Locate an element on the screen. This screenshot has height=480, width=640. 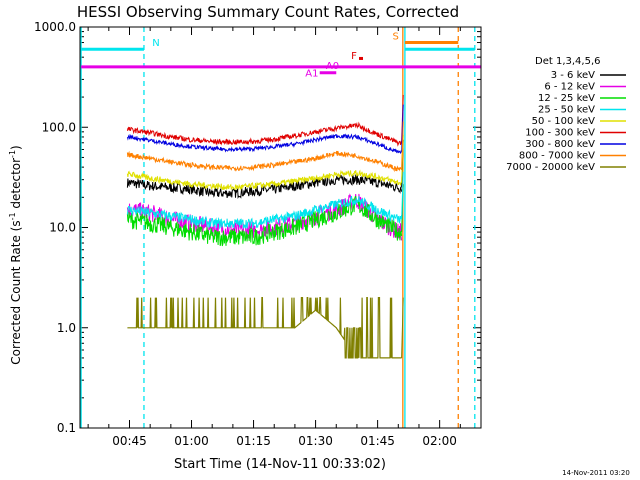
flag-label-s: S is located at coordinates (396, 37).